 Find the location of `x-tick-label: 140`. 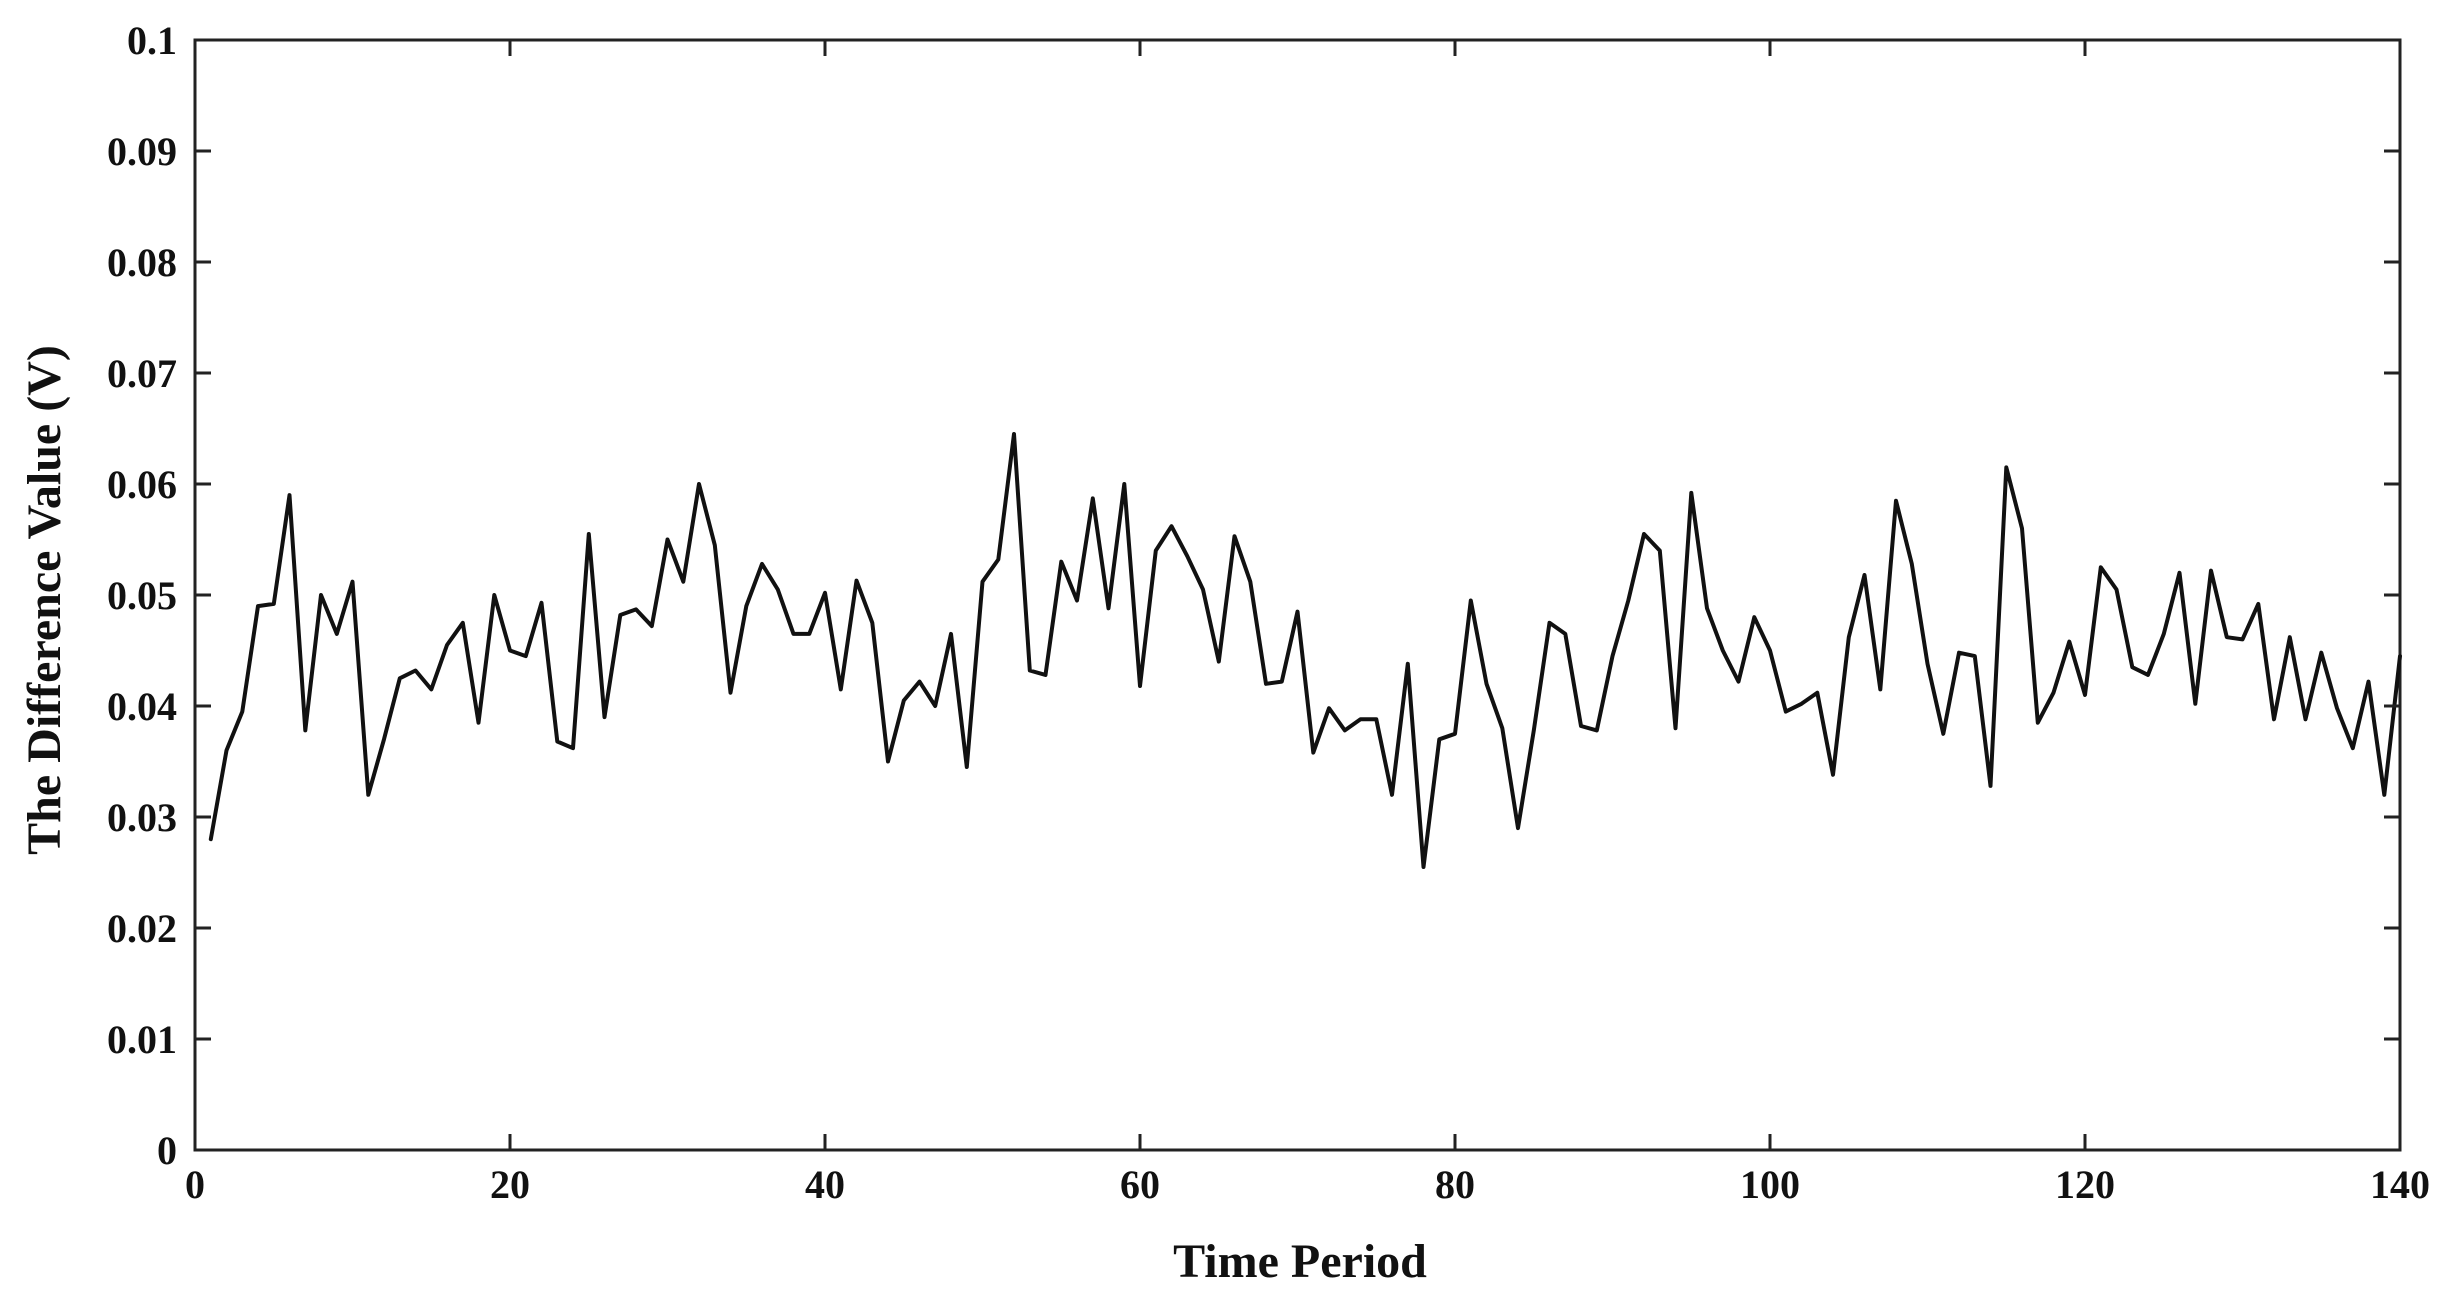

x-tick-label: 140 is located at coordinates (2400, 1184).